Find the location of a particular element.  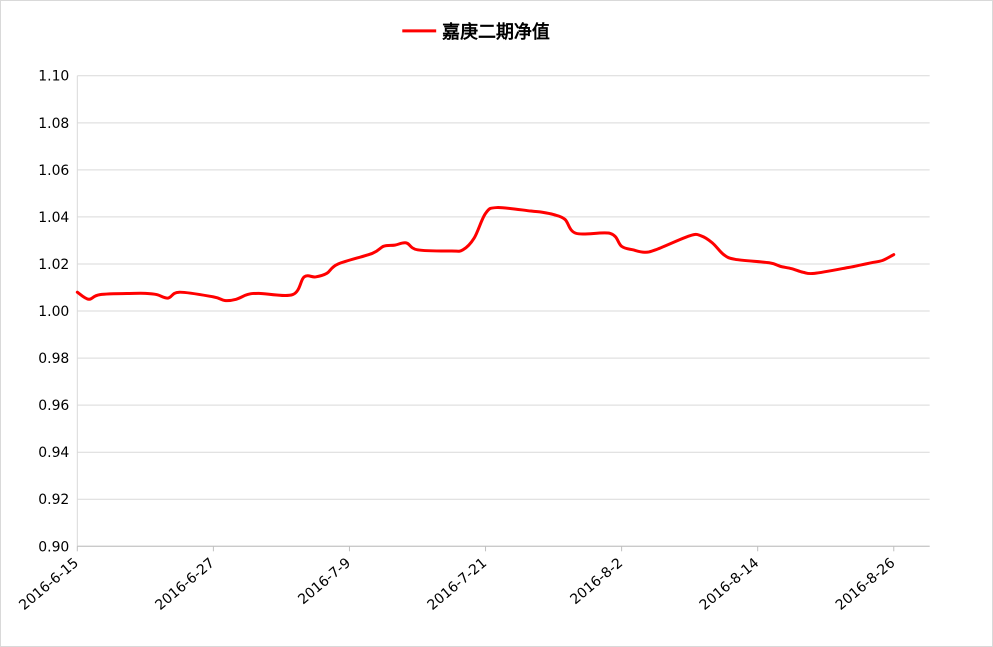

x-tick-label: 2016-8-2 is located at coordinates (596, 581).